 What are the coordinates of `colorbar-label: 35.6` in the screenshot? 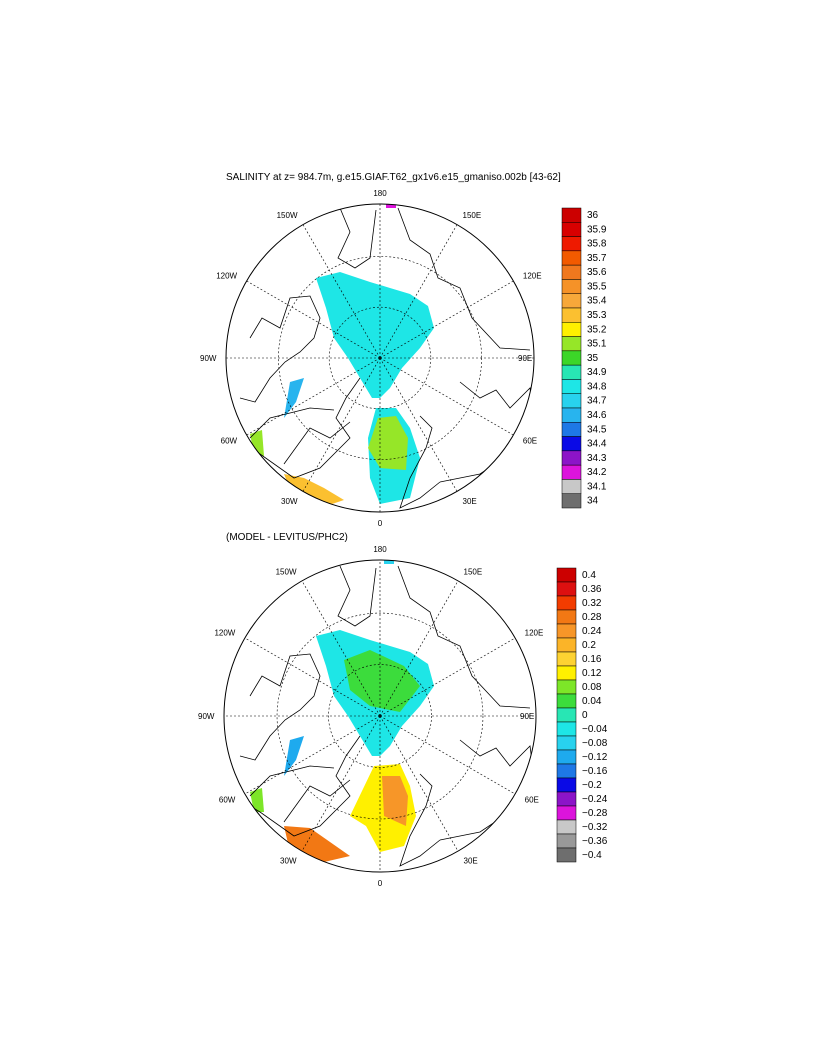 It's located at (597, 272).